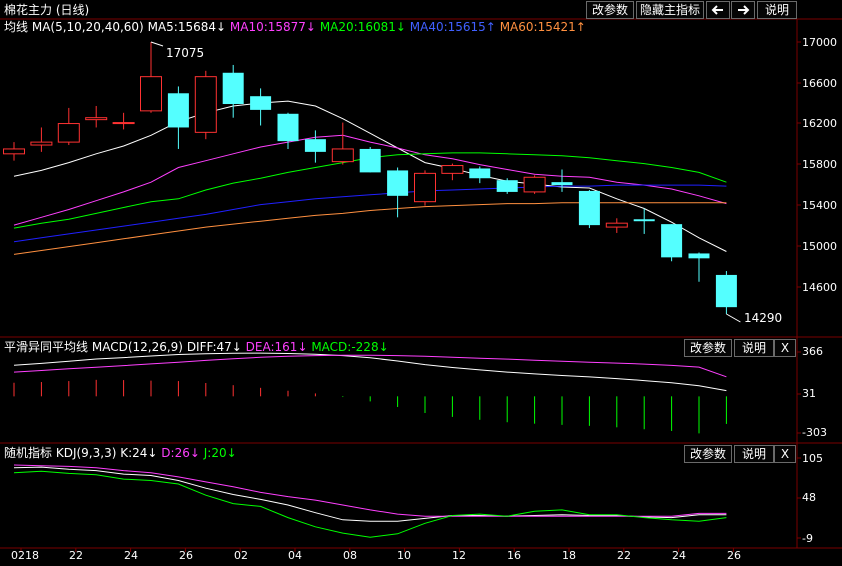 This screenshot has height=566, width=842. I want to click on legend-ma10: MA10:15877↓, so click(272, 27).